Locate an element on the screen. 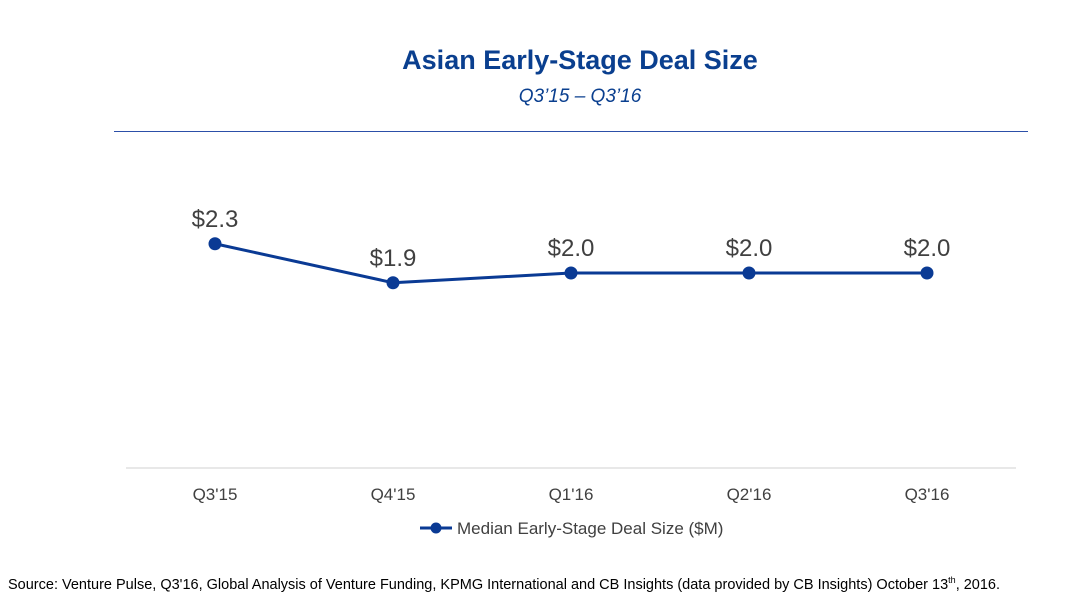 The image size is (1086, 603). source-superscript: th is located at coordinates (952, 580).